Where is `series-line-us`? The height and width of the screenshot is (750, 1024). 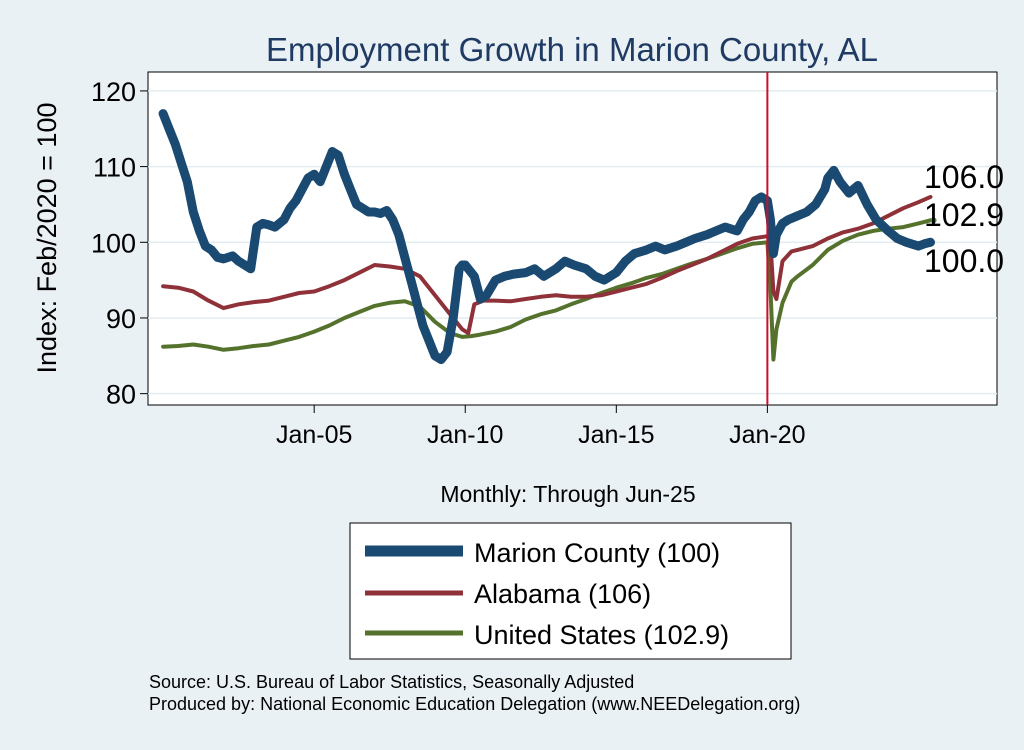 series-line-us is located at coordinates (547, 290).